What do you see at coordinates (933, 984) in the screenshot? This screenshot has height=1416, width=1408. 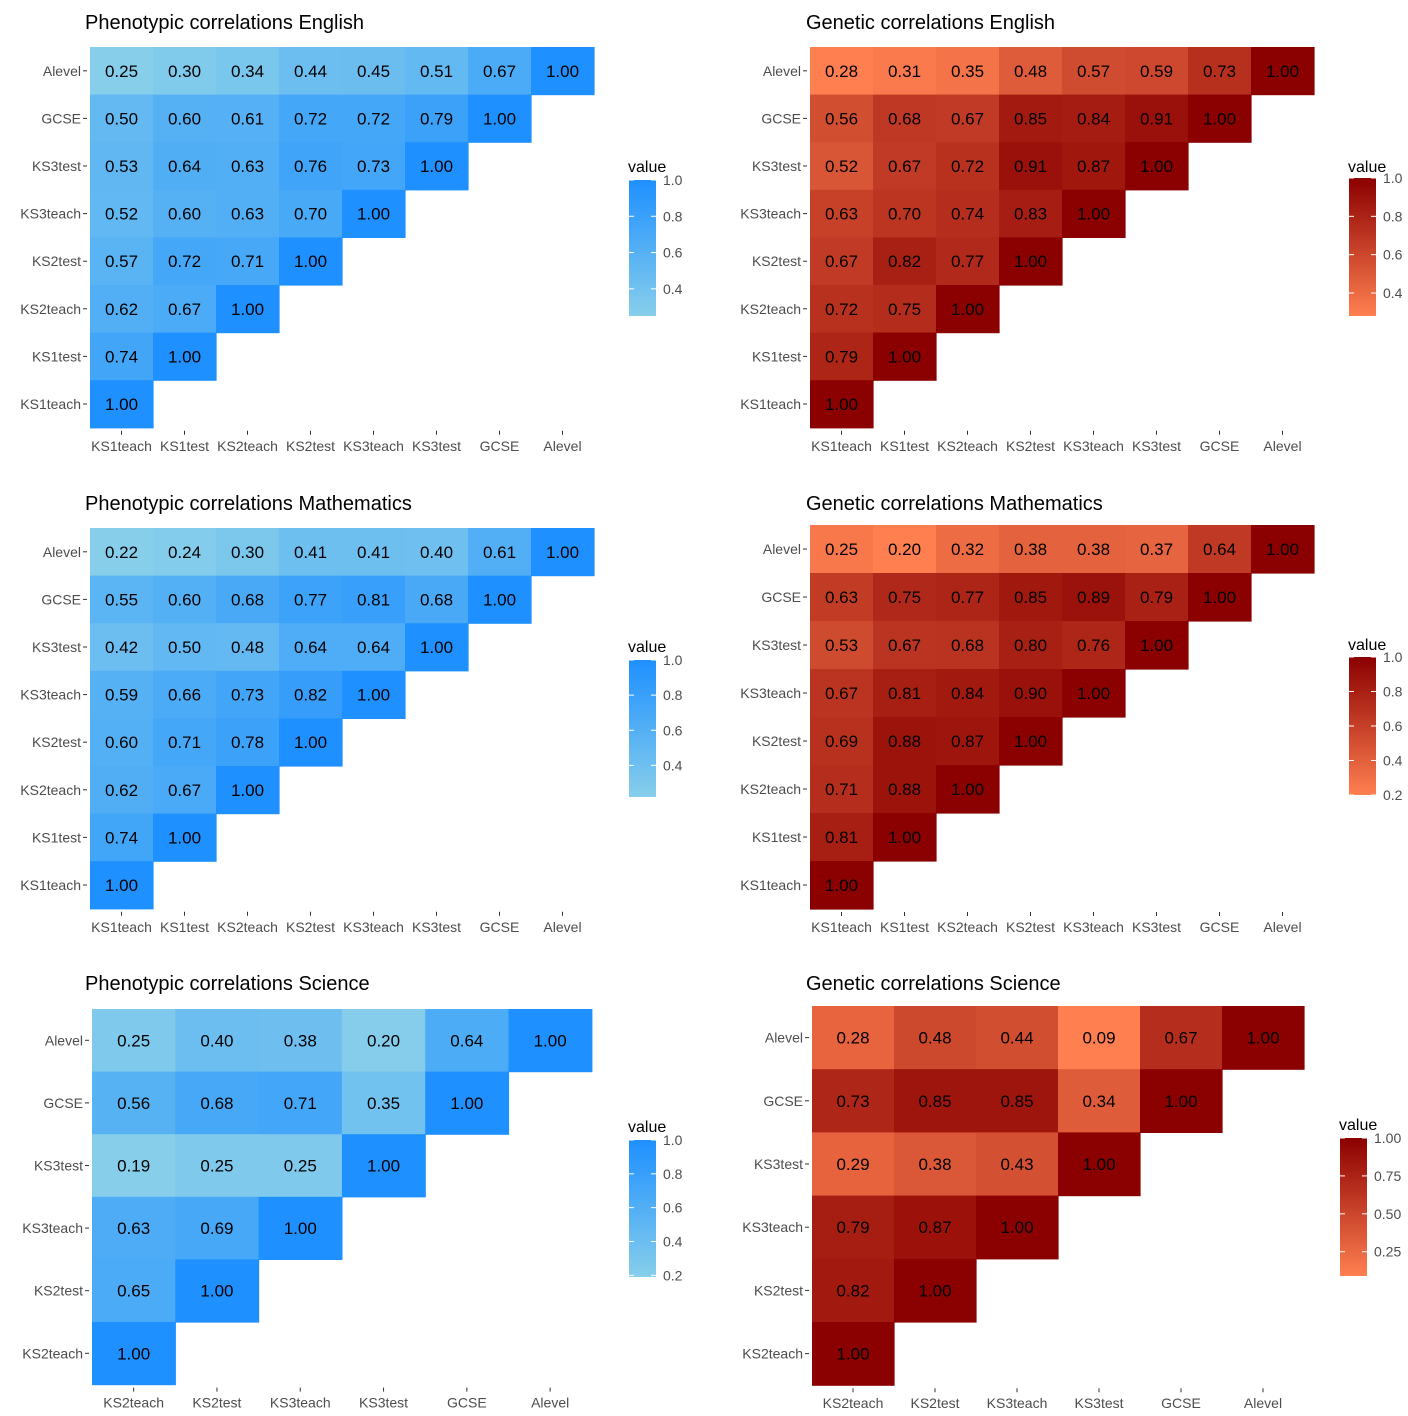 I see `chart-title: Genetic correlations Science` at bounding box center [933, 984].